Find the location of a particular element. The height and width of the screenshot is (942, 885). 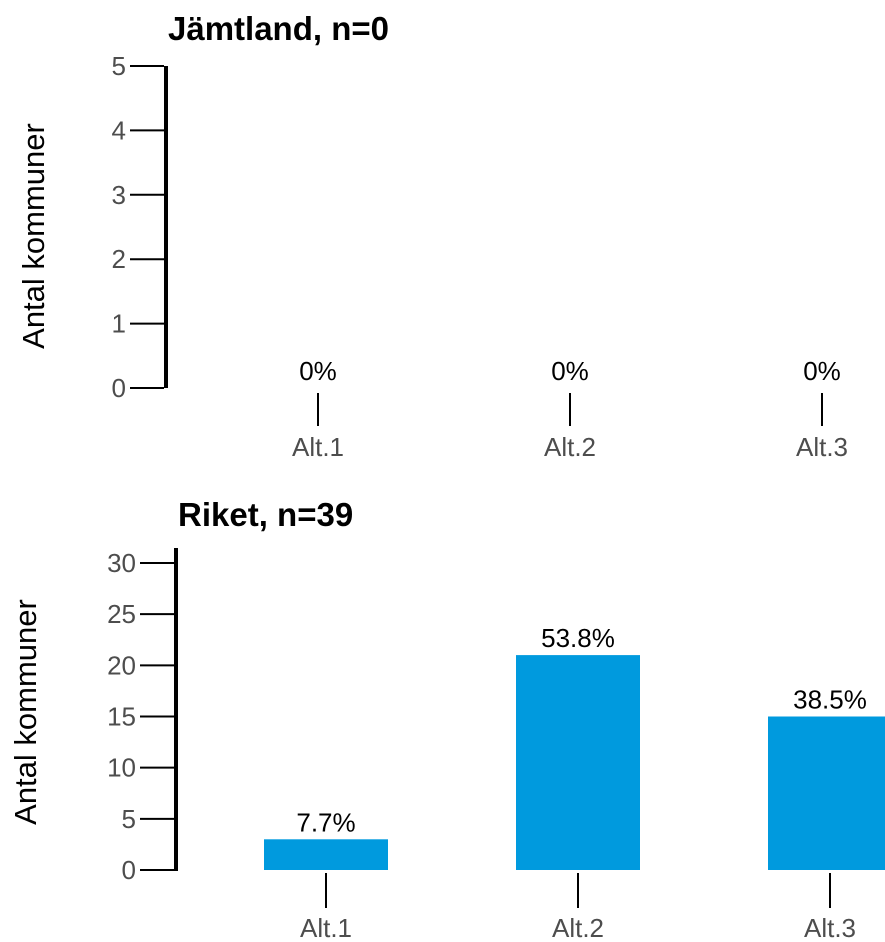

y-tick-label: 10 is located at coordinates (121, 768).